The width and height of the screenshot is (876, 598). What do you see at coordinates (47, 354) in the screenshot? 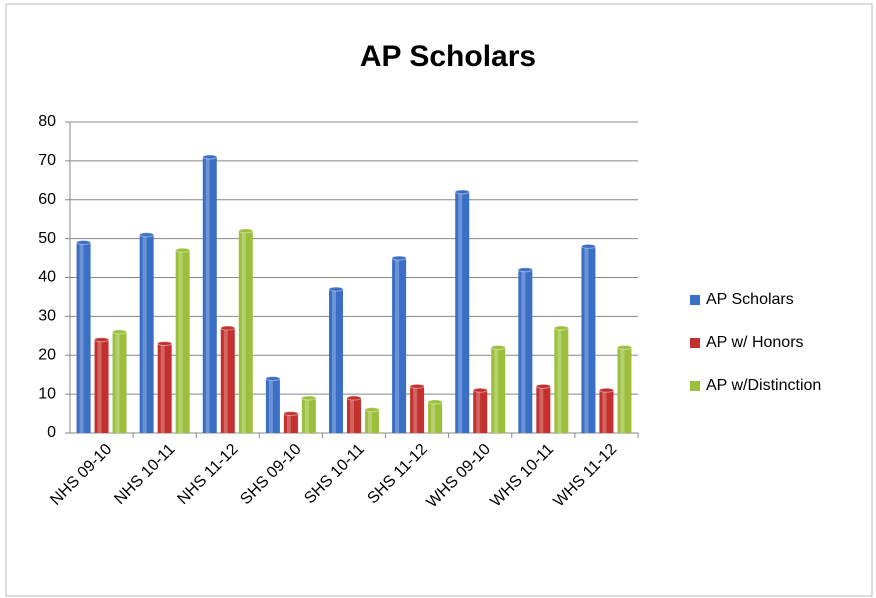
I see `y-tick-label: 20` at bounding box center [47, 354].